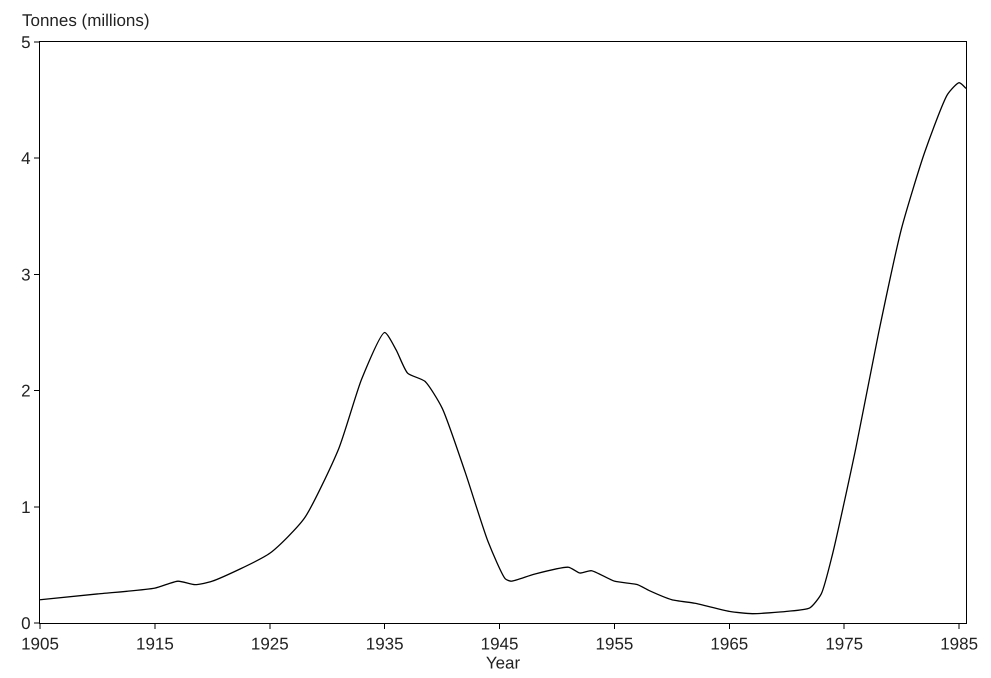 The width and height of the screenshot is (991, 678). What do you see at coordinates (26, 507) in the screenshot?
I see `y-tick-label: 1` at bounding box center [26, 507].